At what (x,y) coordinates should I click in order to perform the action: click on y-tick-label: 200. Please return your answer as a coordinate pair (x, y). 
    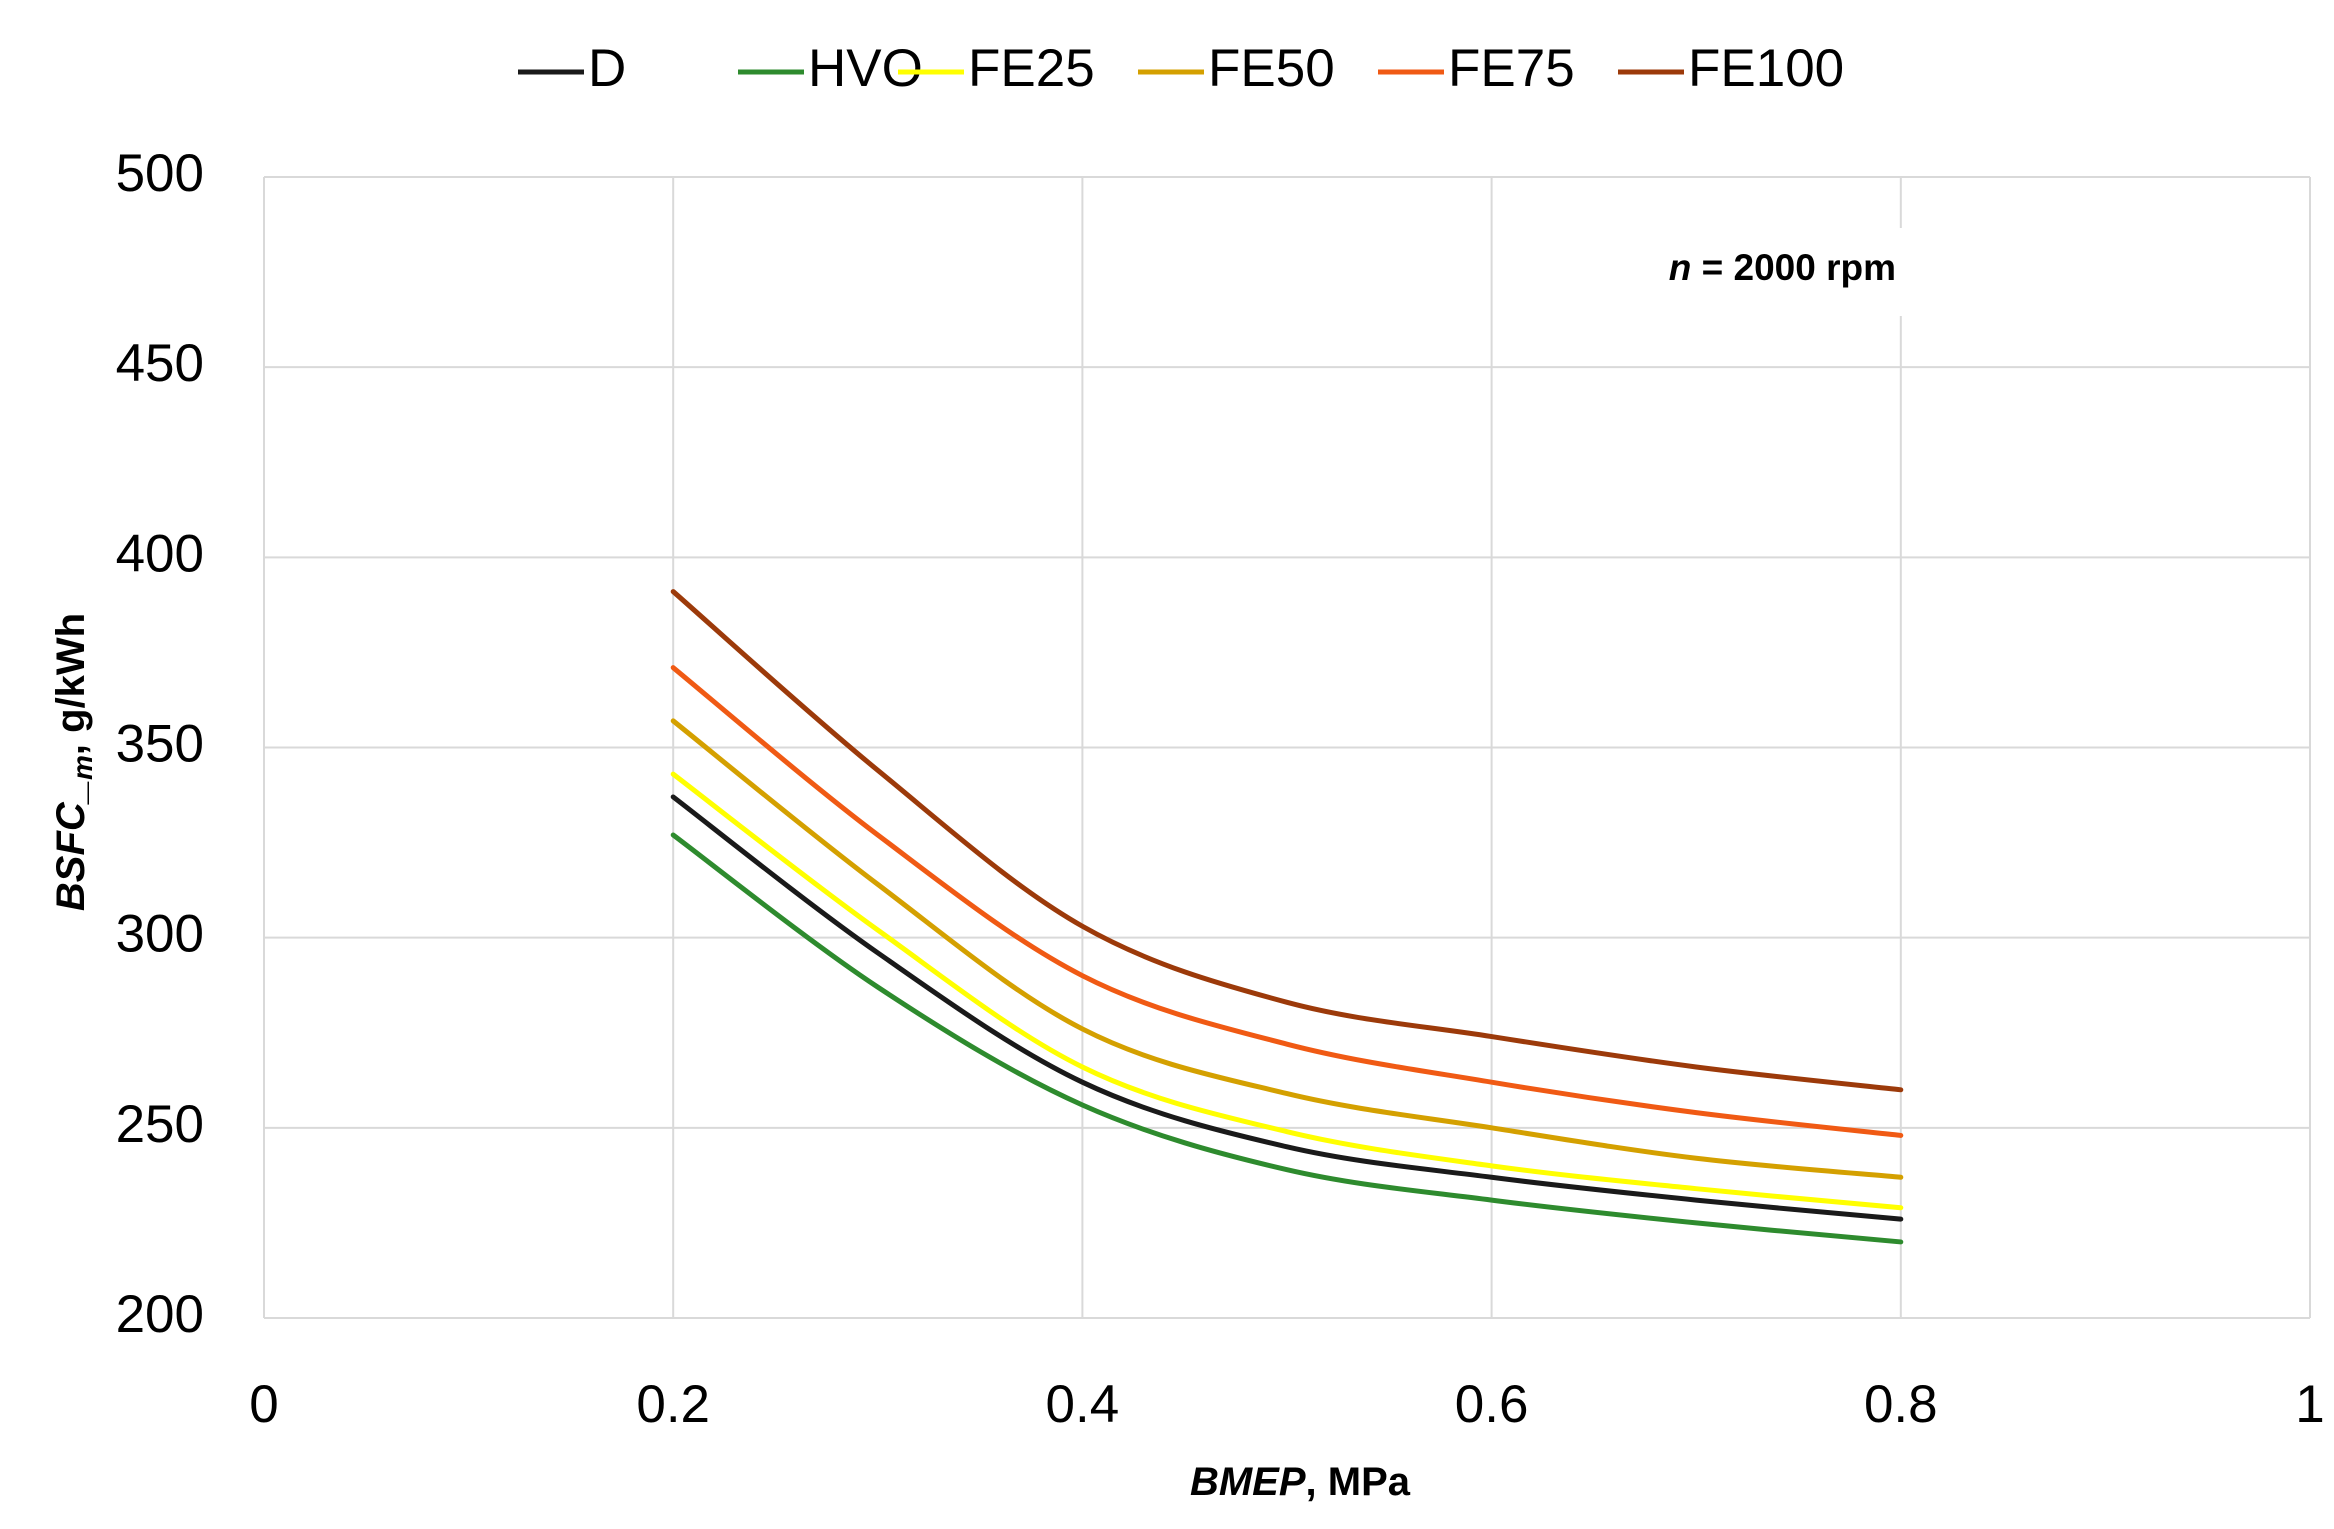
    Looking at the image, I should click on (160, 1314).